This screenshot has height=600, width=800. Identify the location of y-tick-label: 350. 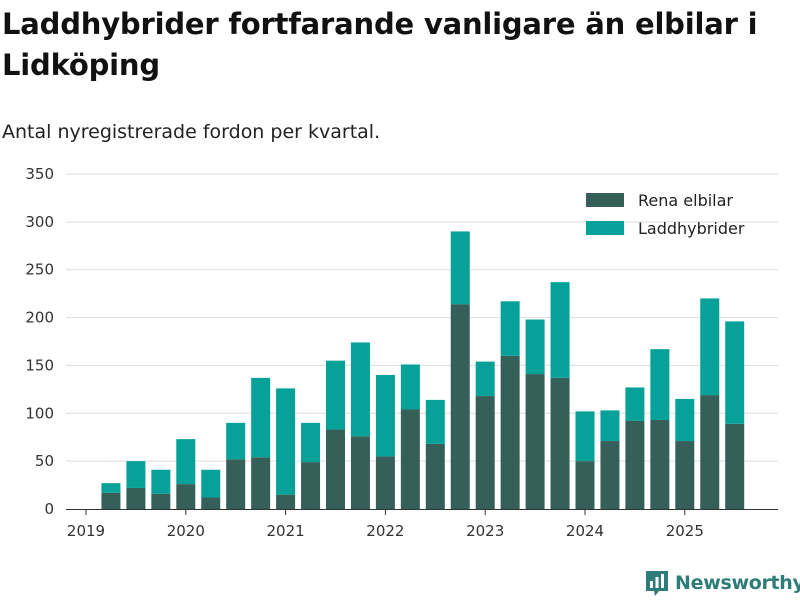
(39, 174).